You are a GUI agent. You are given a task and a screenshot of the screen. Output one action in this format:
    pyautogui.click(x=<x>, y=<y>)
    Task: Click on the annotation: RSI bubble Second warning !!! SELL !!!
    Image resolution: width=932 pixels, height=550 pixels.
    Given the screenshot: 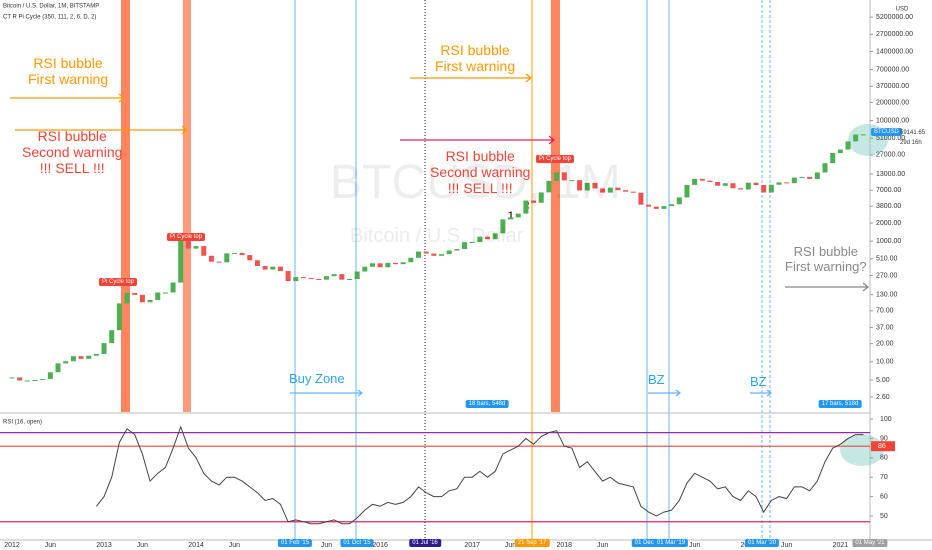 What is the action you would take?
    pyautogui.click(x=72, y=152)
    